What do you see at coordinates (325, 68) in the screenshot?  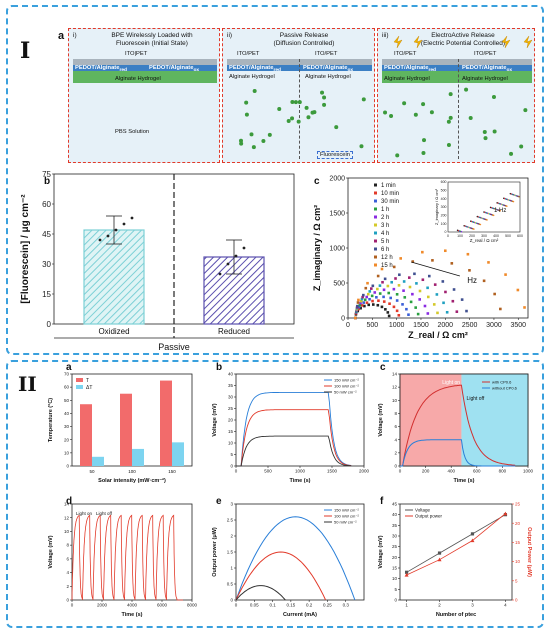 I see `pedot-ii-right-text: PEDOT/Alginate` at bounding box center [325, 68].